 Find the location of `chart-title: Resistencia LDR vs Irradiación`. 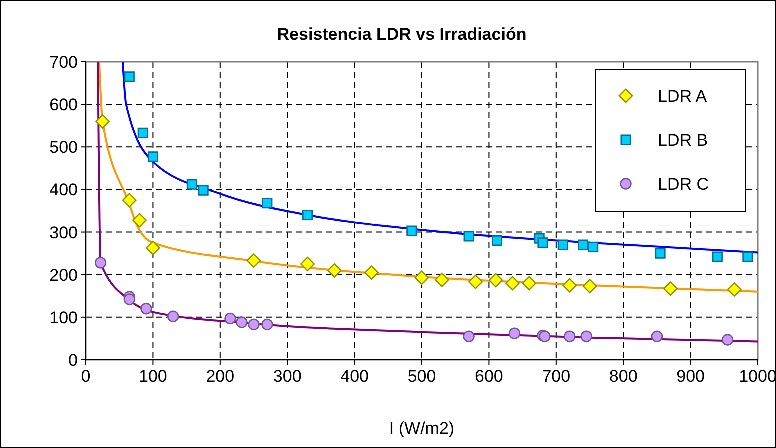

chart-title: Resistencia LDR vs Irradiación is located at coordinates (402, 34).